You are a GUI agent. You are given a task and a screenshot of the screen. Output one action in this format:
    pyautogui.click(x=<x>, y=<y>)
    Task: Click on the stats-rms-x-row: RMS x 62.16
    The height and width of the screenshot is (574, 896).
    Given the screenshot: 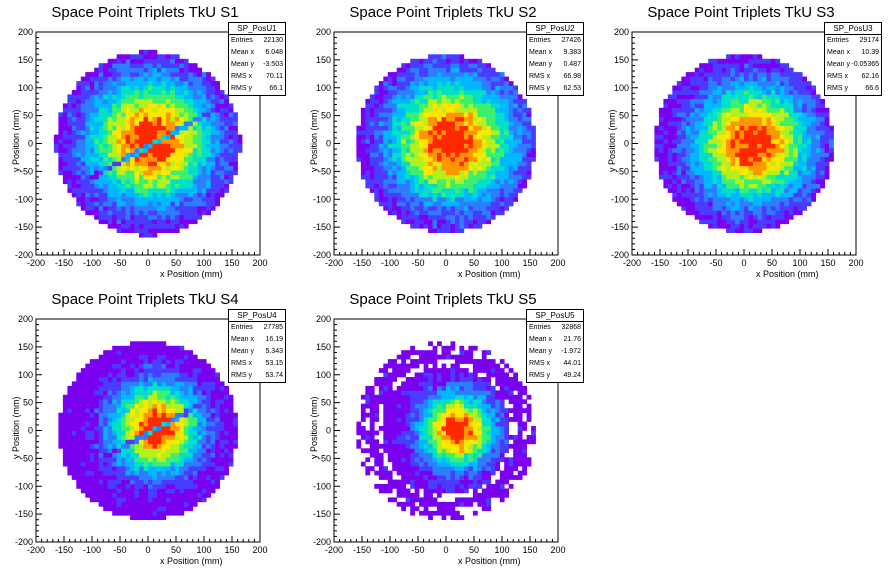 What is the action you would take?
    pyautogui.click(x=853, y=77)
    